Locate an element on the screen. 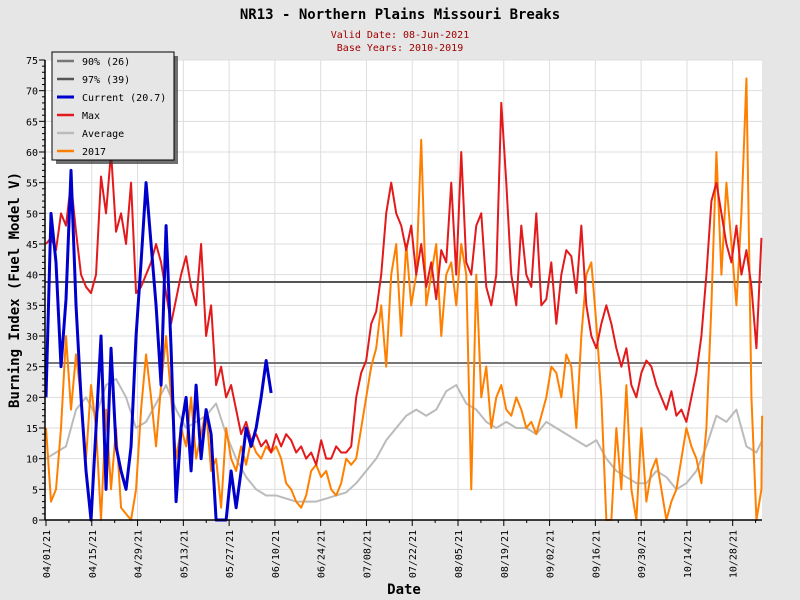 The width and height of the screenshot is (800, 600). y-tick-label: 25 is located at coordinates (32, 368).